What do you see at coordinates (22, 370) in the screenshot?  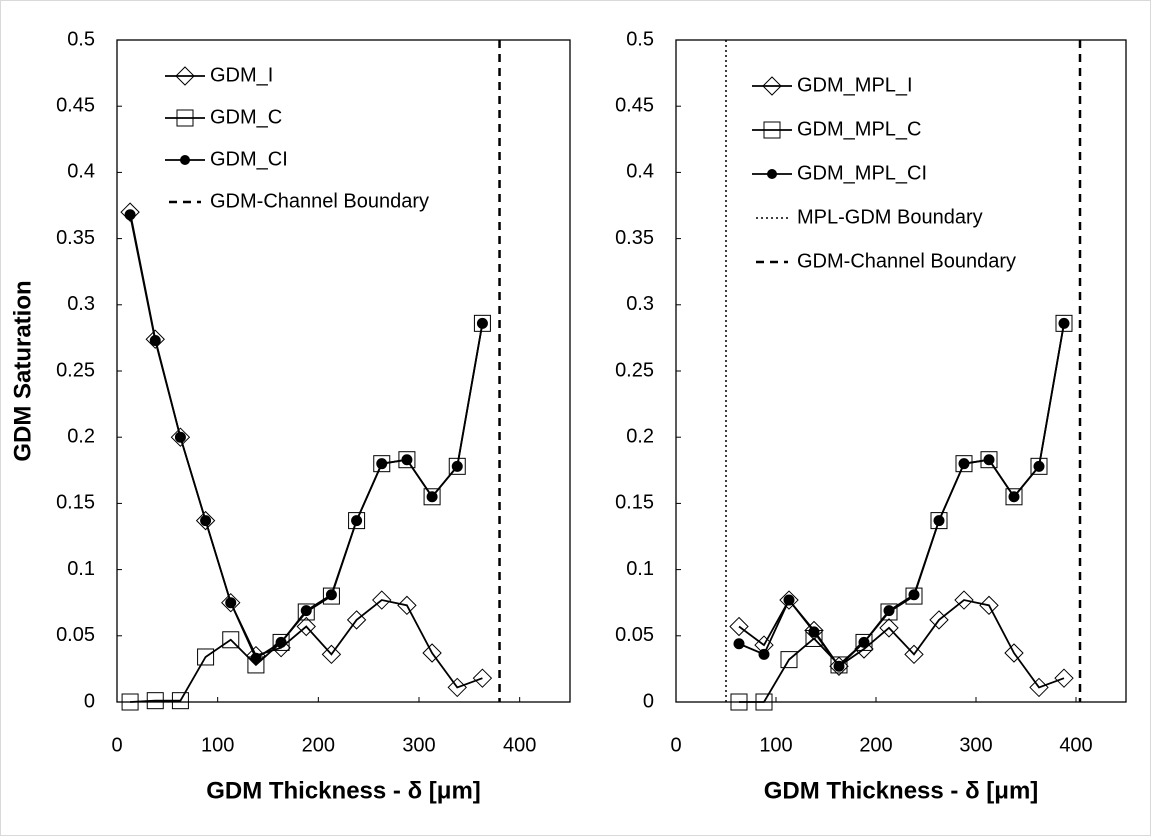 I see `y-axis-title: GDM Saturation` at bounding box center [22, 370].